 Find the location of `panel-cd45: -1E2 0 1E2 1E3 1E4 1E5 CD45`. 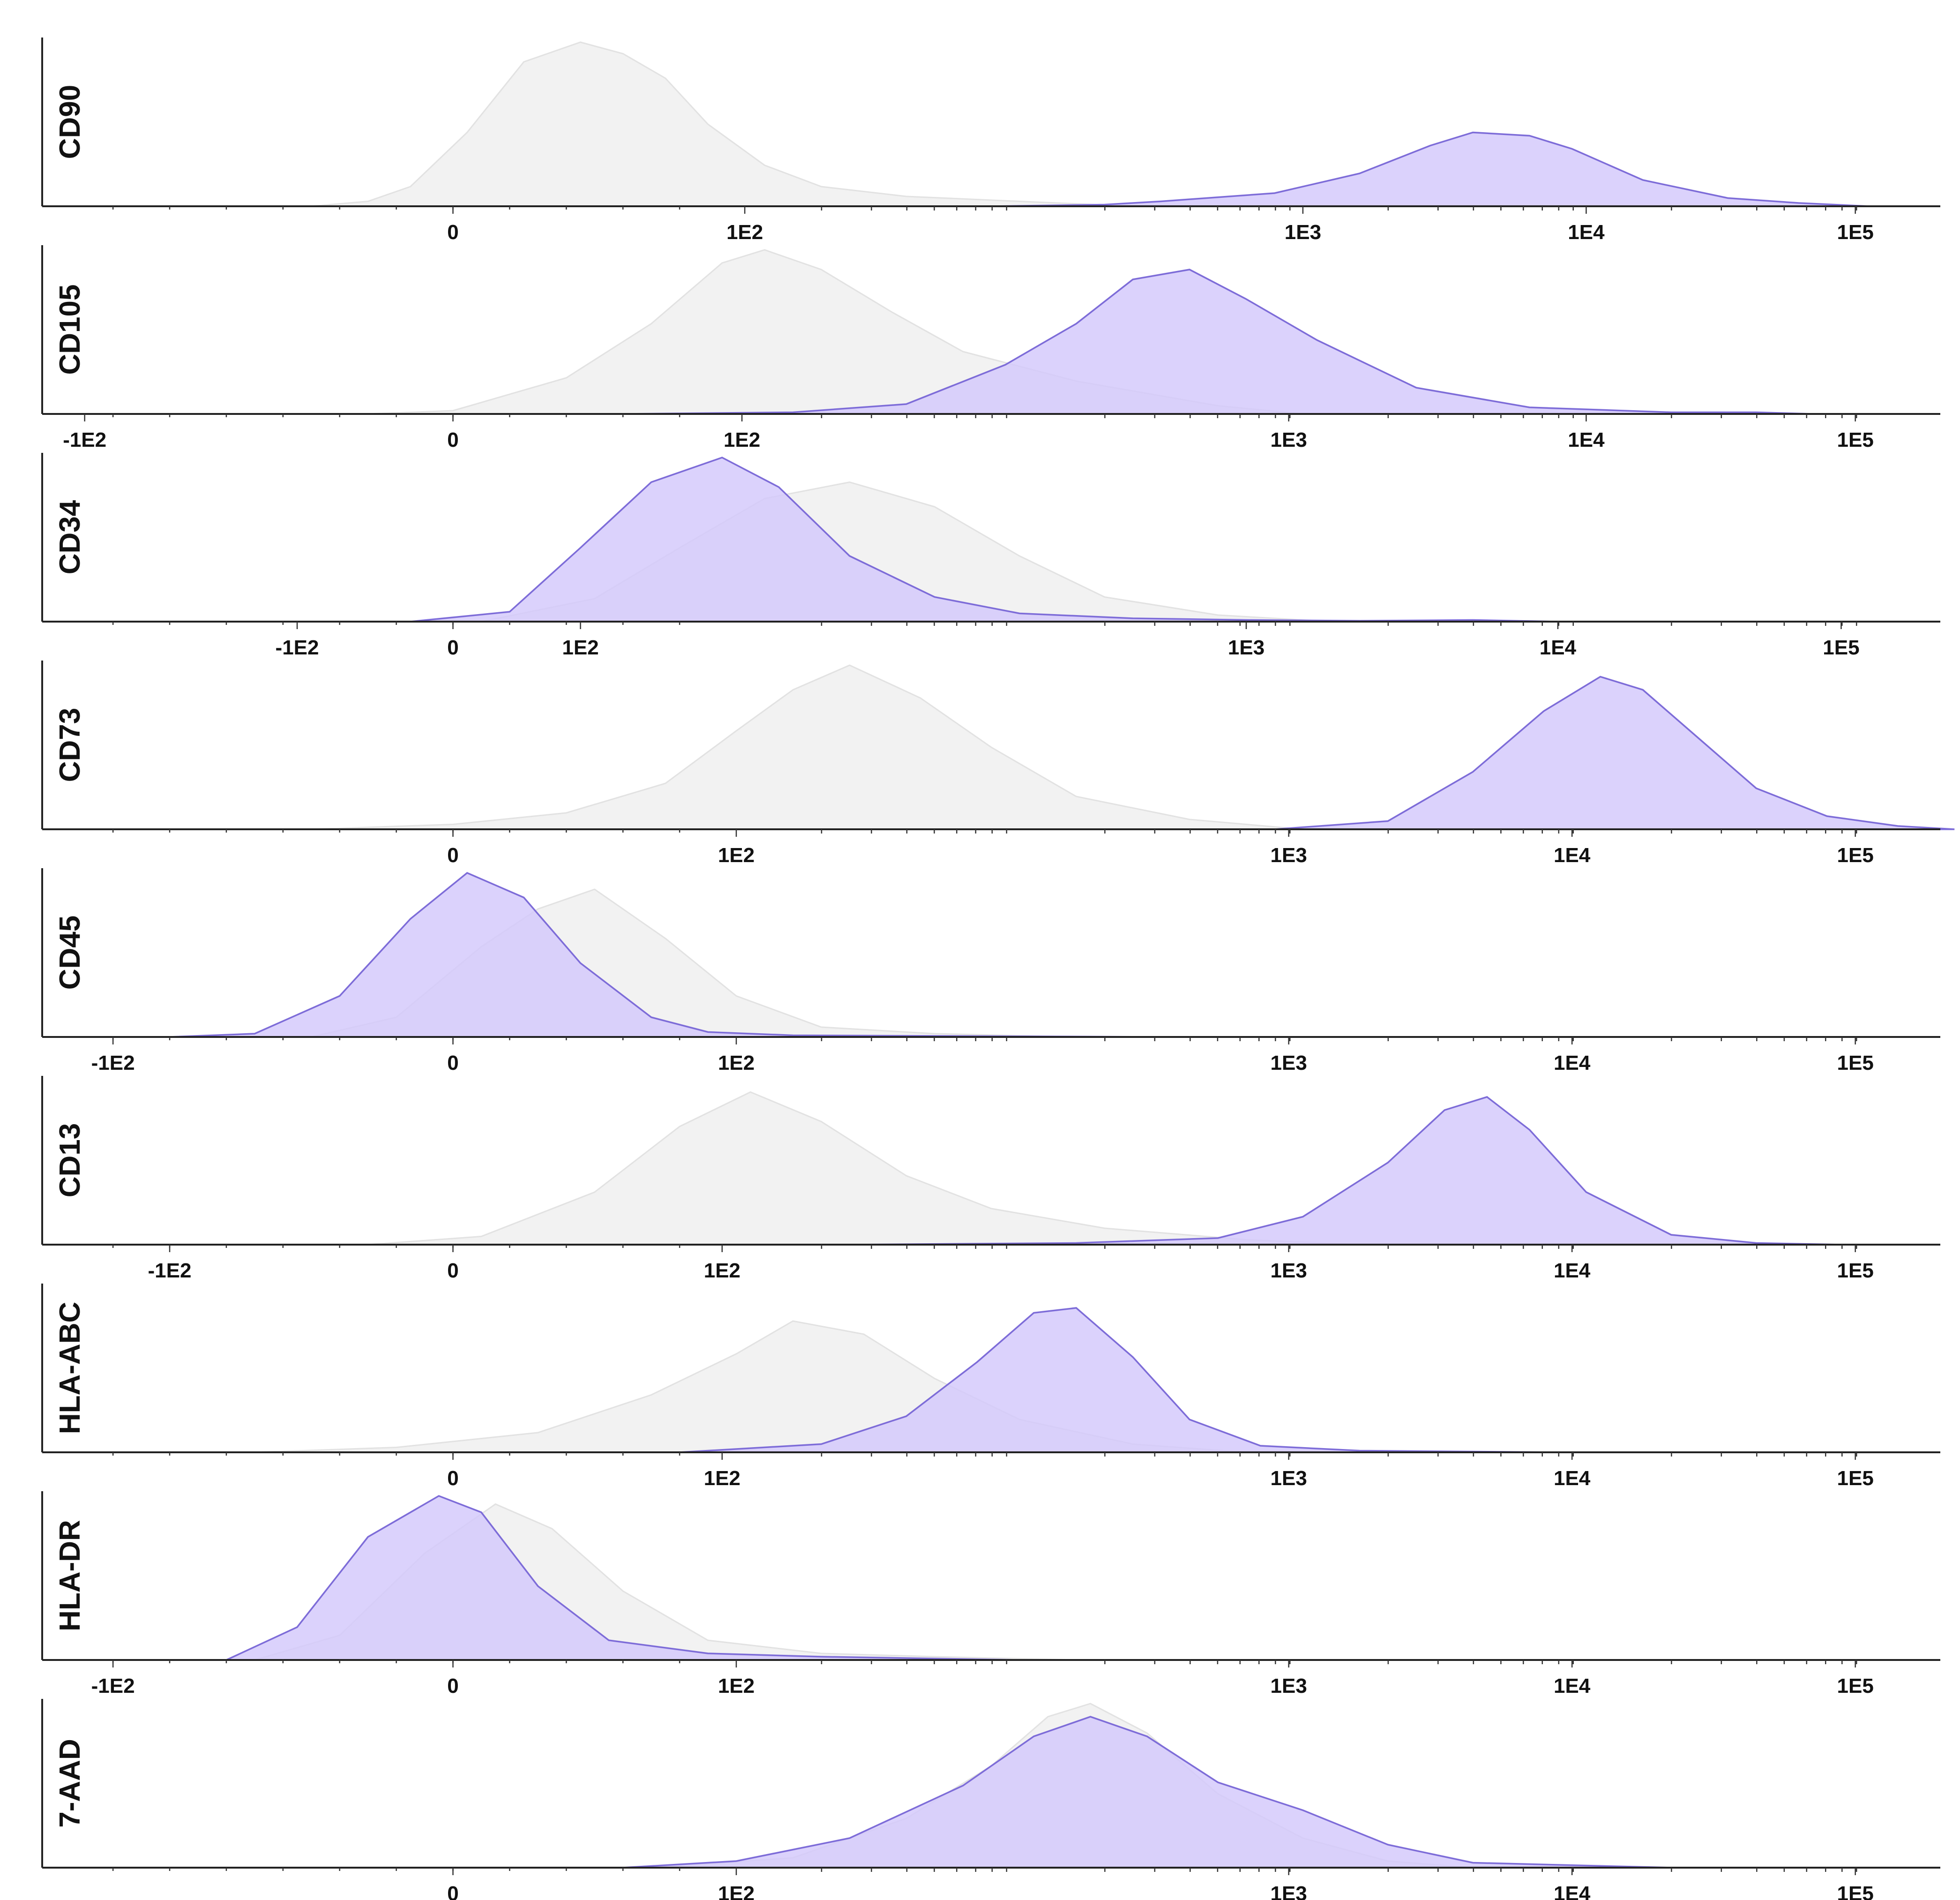

panel-cd45: -1E2 0 1E2 1E3 1E4 1E5 CD45 is located at coordinates (990, 971).